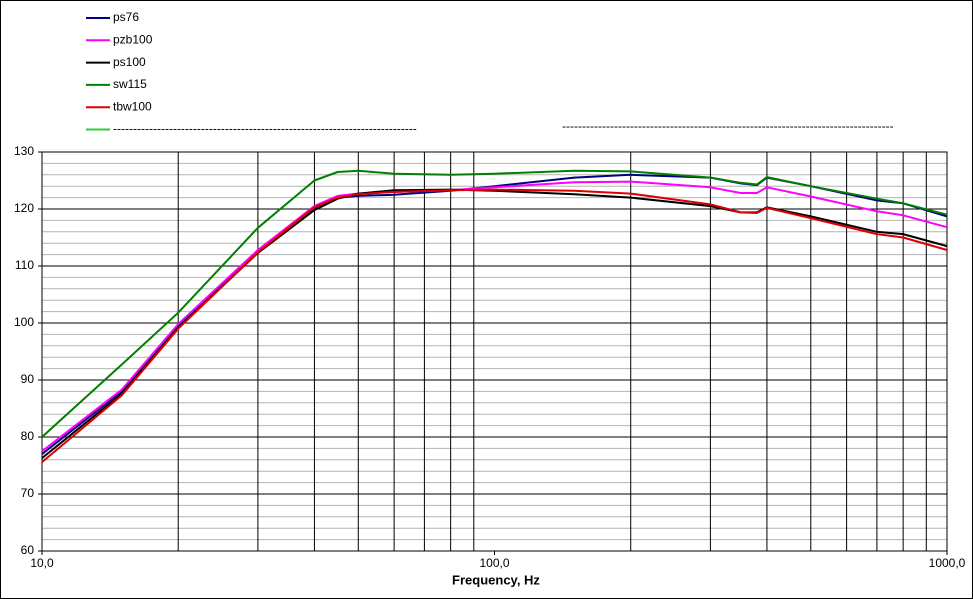 This screenshot has width=973, height=599. What do you see at coordinates (24, 208) in the screenshot?
I see `y-tick-label: 120` at bounding box center [24, 208].